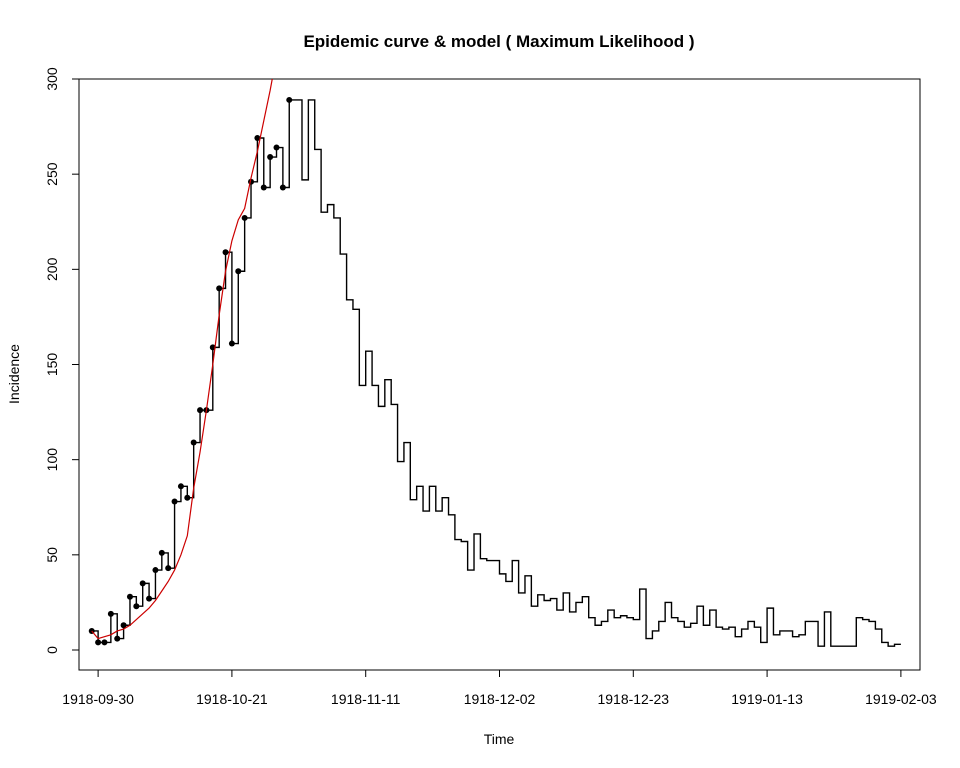 The height and width of the screenshot is (768, 960). What do you see at coordinates (232, 699) in the screenshot?
I see `x-tick-label: 1918-10-21` at bounding box center [232, 699].